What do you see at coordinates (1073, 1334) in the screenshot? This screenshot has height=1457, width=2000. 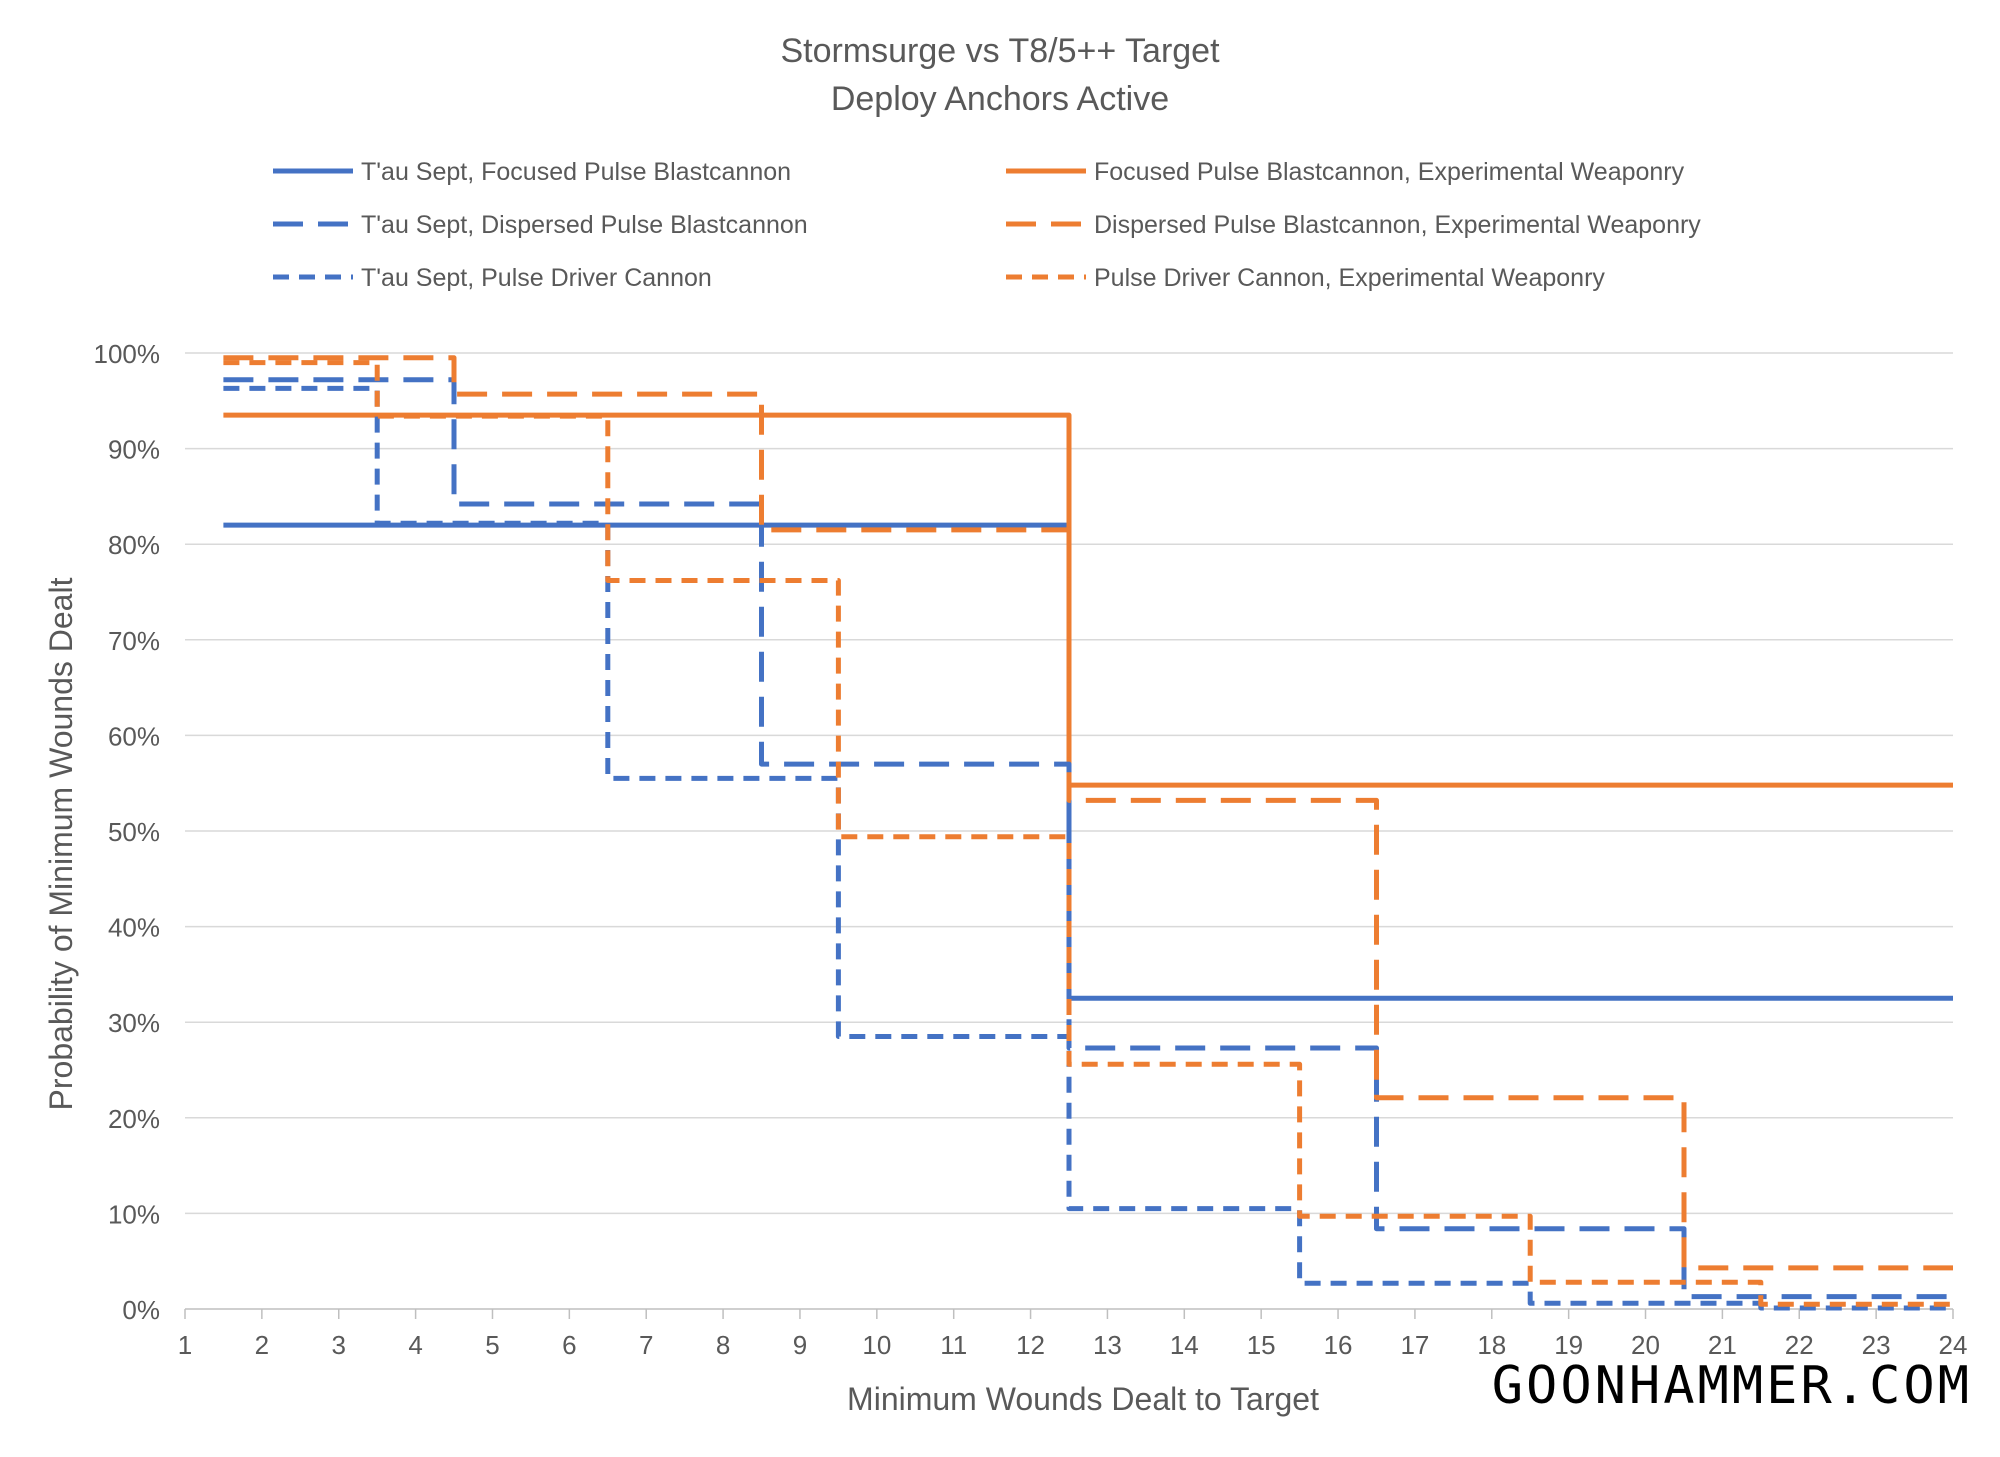 I see `x-axis-ticks: 1 2 3 4 5 6 7 8 9 10 11 12 13 14 15 16 17 18 19 20 21 22 23 24` at bounding box center [1073, 1334].